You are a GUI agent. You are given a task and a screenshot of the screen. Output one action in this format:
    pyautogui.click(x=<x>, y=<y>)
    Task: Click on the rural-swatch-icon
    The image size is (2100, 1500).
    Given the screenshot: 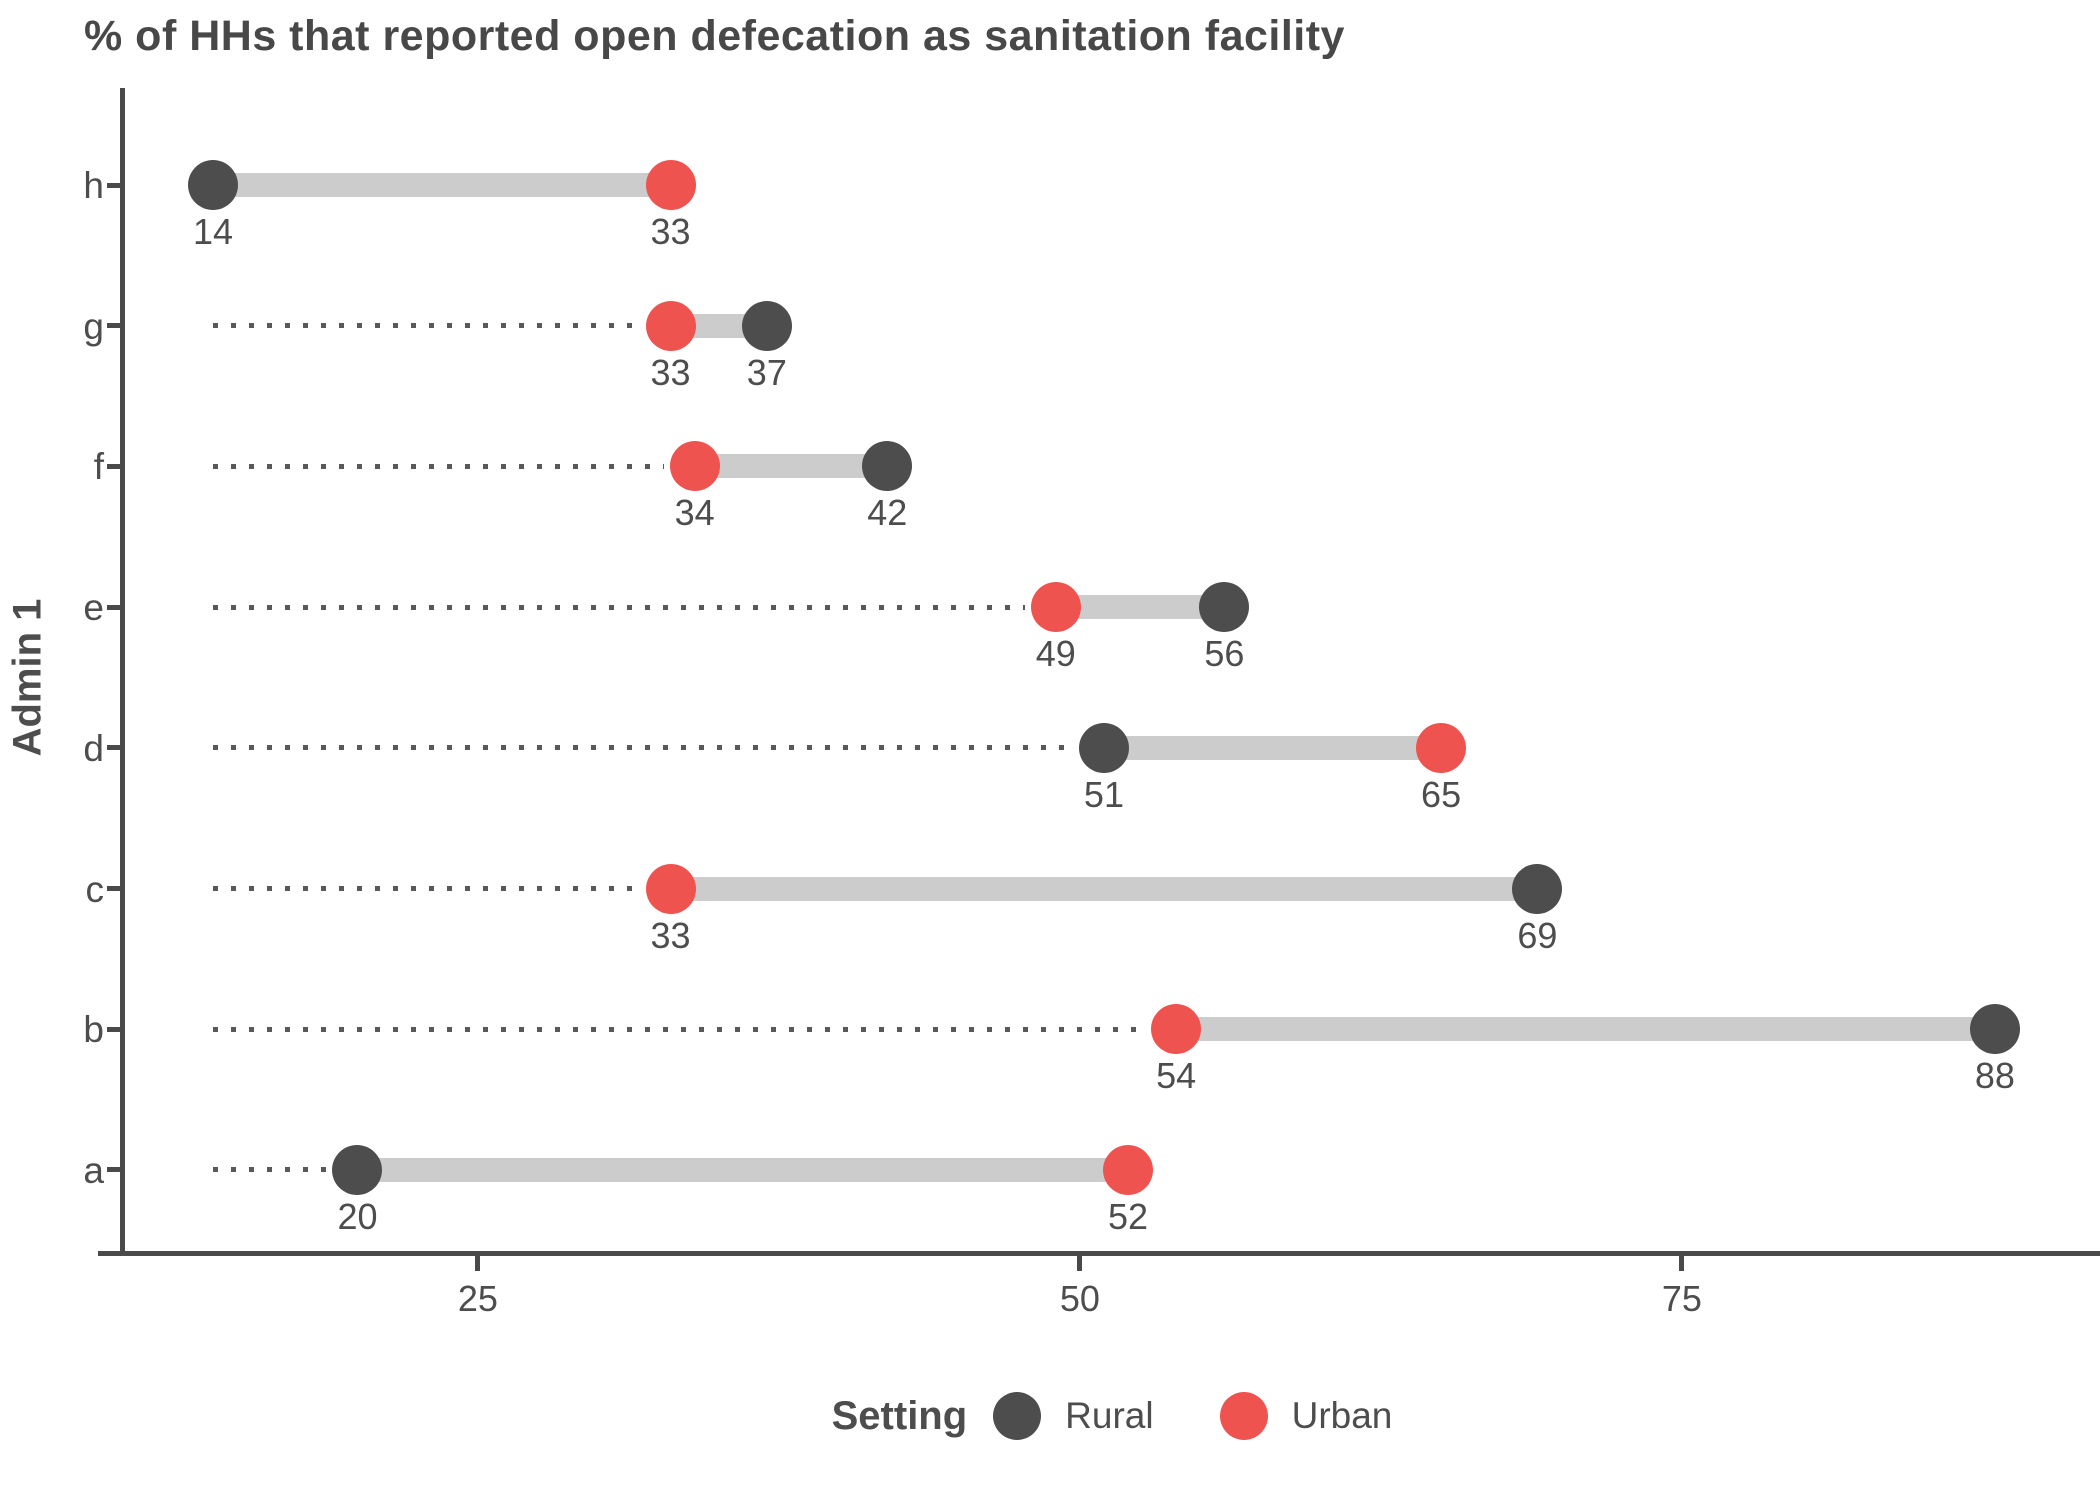 What is the action you would take?
    pyautogui.click(x=1017, y=1416)
    